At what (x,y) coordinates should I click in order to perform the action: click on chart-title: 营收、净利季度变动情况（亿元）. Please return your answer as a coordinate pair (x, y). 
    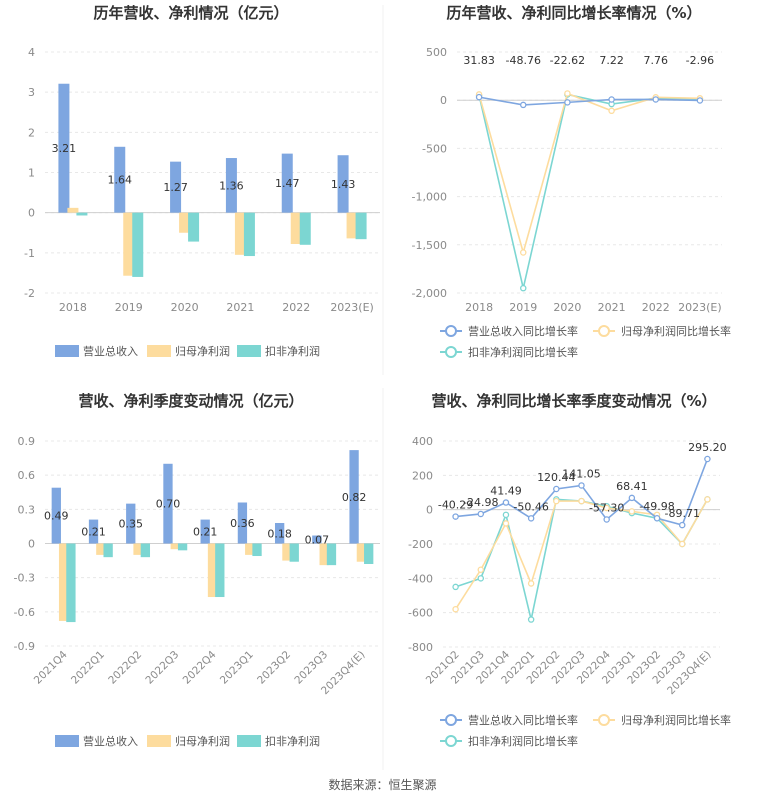
    Looking at the image, I should click on (190, 401).